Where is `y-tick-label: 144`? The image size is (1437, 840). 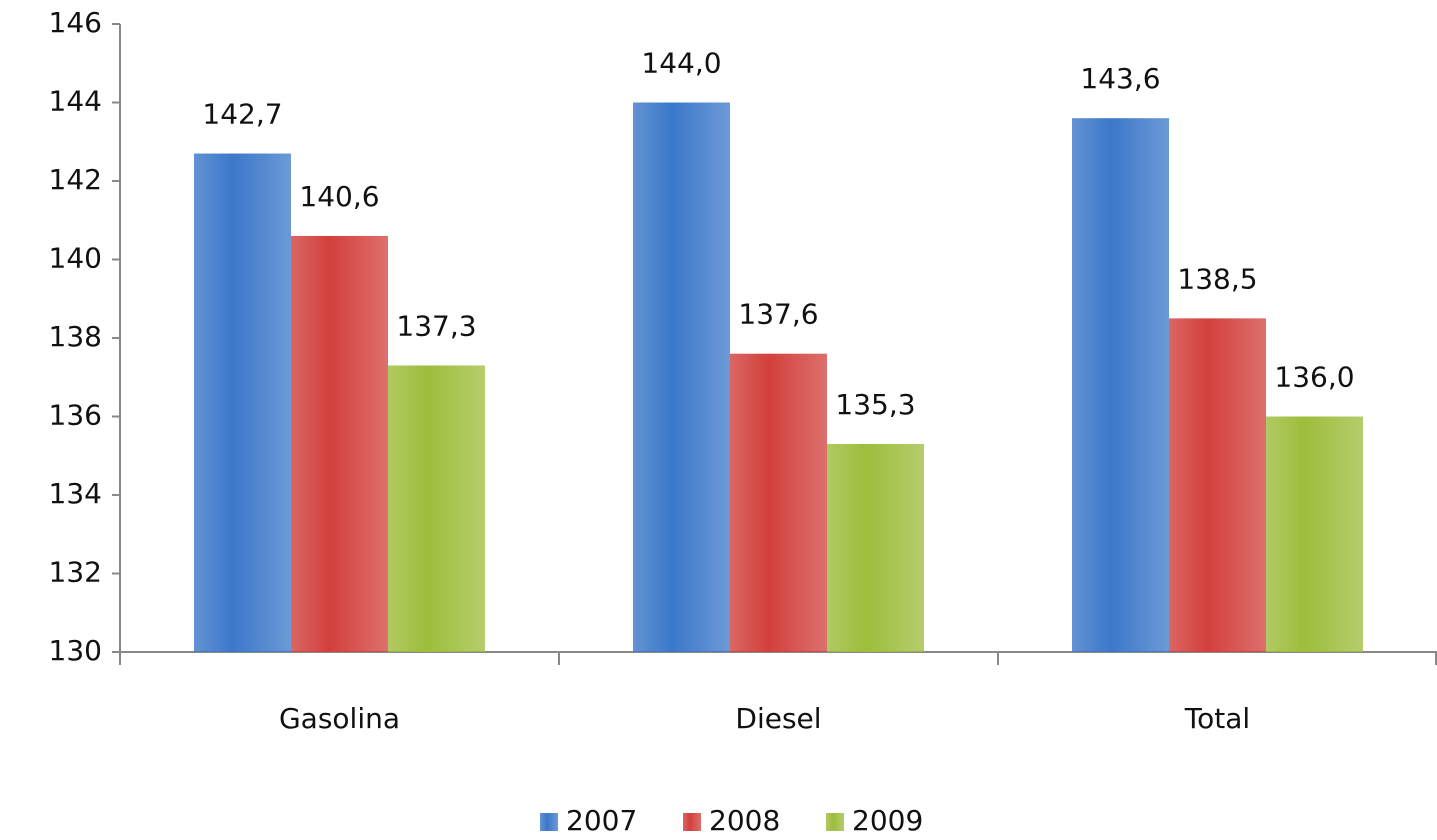
y-tick-label: 144 is located at coordinates (75, 101).